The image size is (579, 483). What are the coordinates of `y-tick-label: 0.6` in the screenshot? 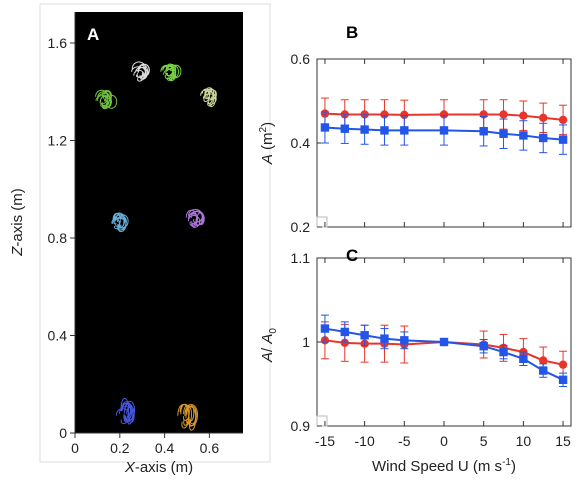 It's located at (301, 59).